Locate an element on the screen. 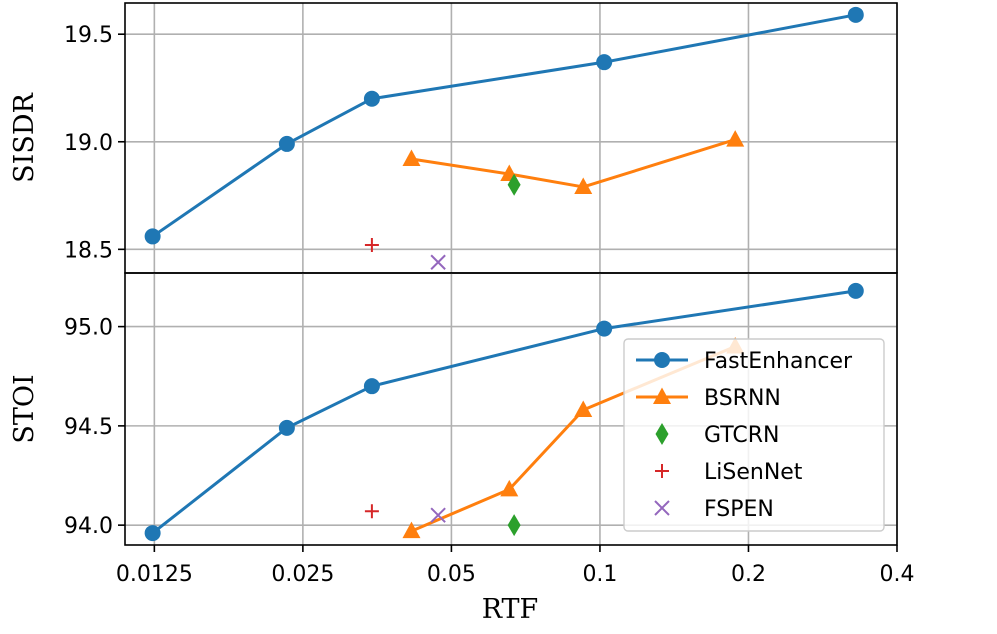  y-tick-label: 19.0 is located at coordinates (88, 143).